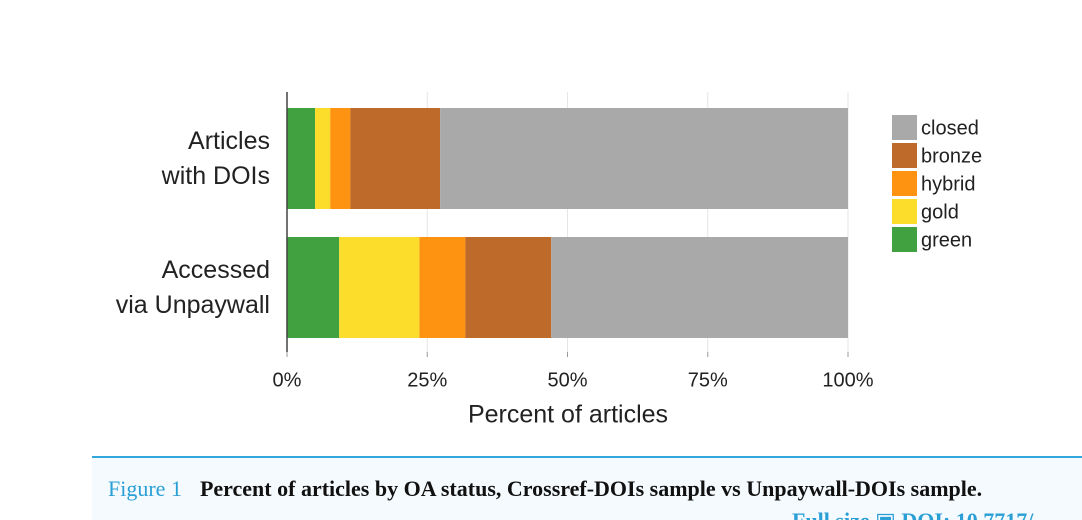 The width and height of the screenshot is (1082, 520). I want to click on y-tick-label: Articles with DOIs, so click(215, 158).